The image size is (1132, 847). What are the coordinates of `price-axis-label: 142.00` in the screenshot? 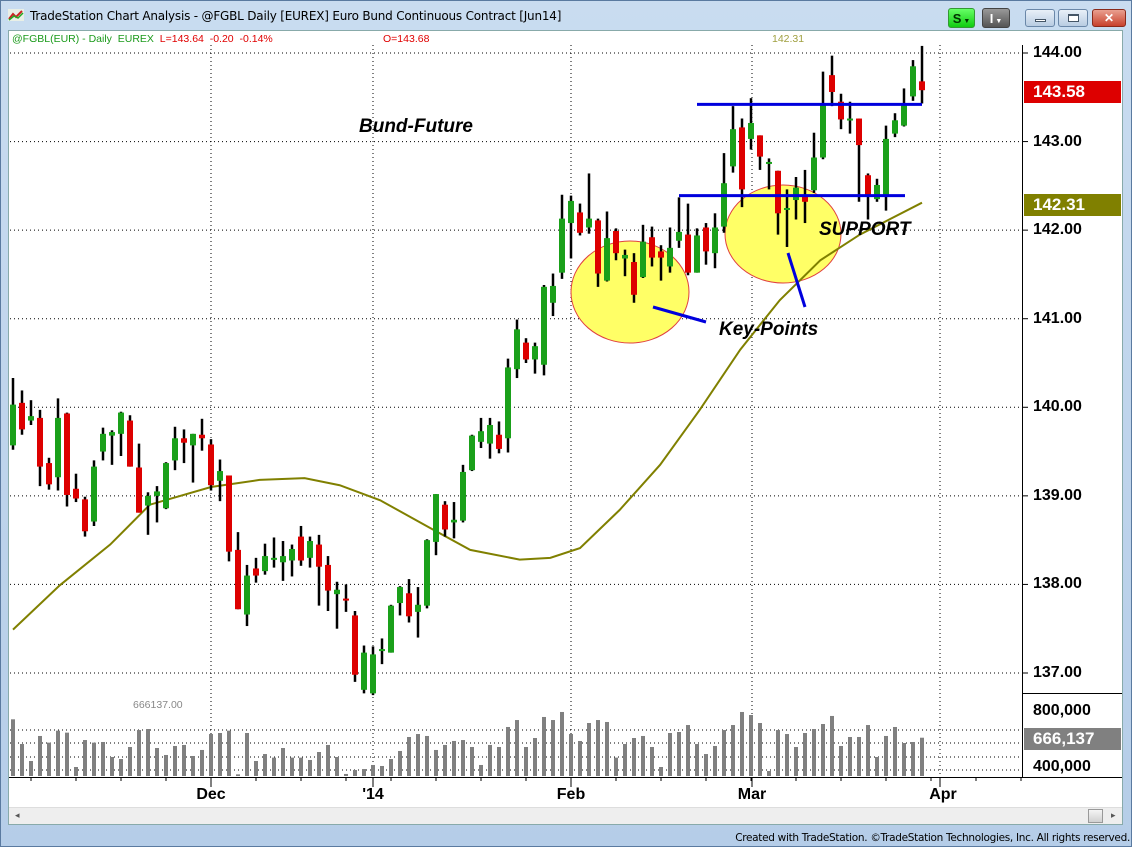 It's located at (1057, 230).